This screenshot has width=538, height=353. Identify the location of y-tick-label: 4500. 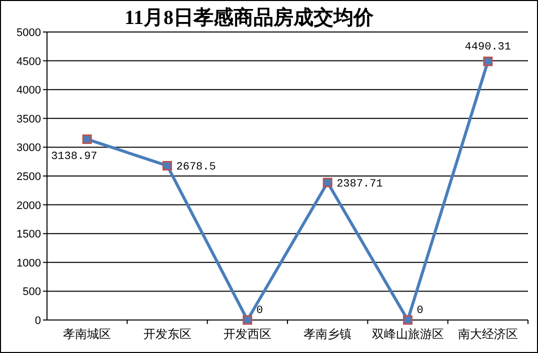
(28, 62).